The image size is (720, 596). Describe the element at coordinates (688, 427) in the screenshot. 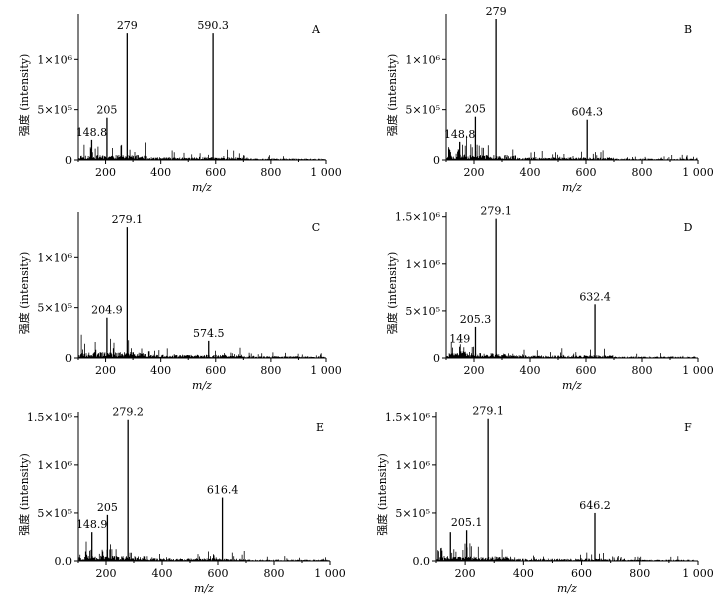

I see `panel-letter: F` at that location.